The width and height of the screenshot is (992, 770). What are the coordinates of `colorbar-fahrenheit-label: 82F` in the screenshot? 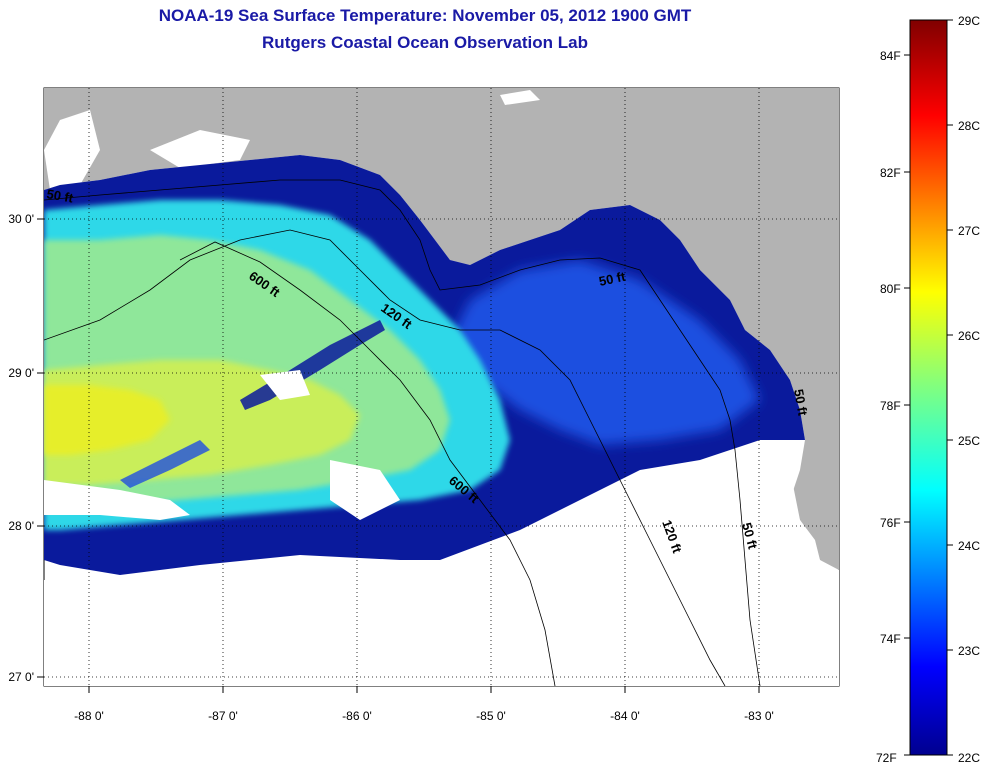 It's located at (890, 173).